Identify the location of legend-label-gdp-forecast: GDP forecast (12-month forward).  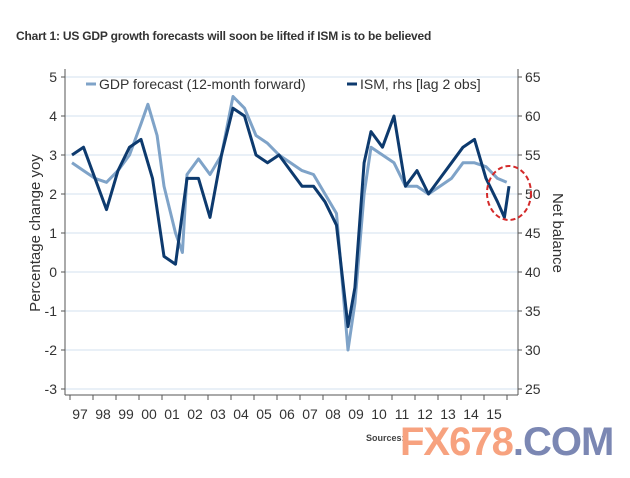
(202, 84).